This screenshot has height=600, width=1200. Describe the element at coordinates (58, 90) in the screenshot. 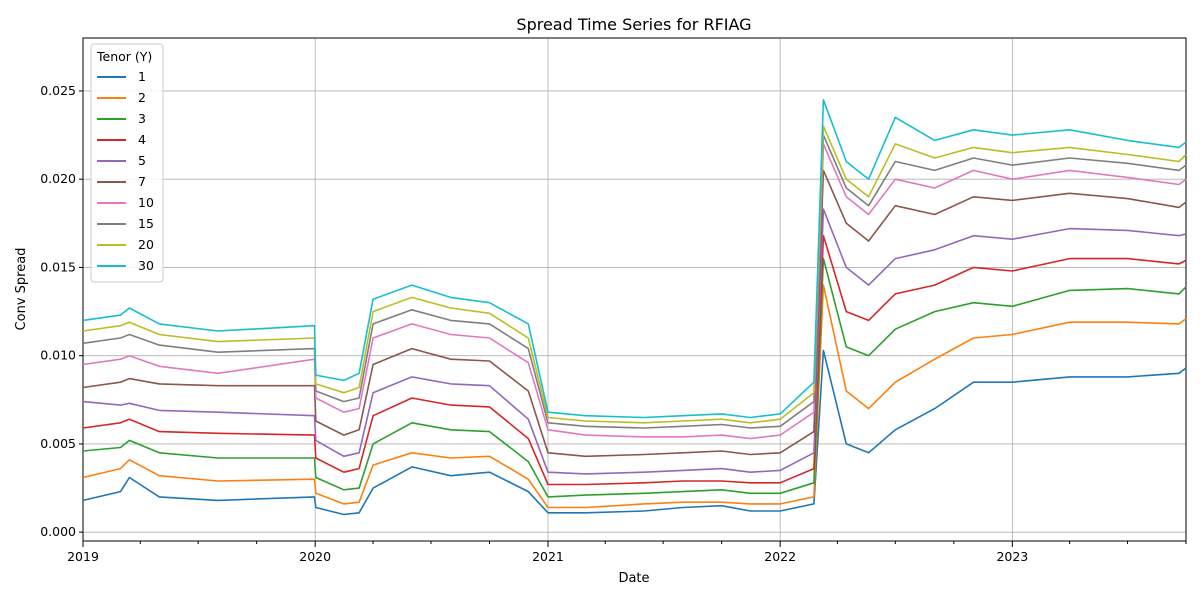

I see `y-tick-label: 0.025` at that location.